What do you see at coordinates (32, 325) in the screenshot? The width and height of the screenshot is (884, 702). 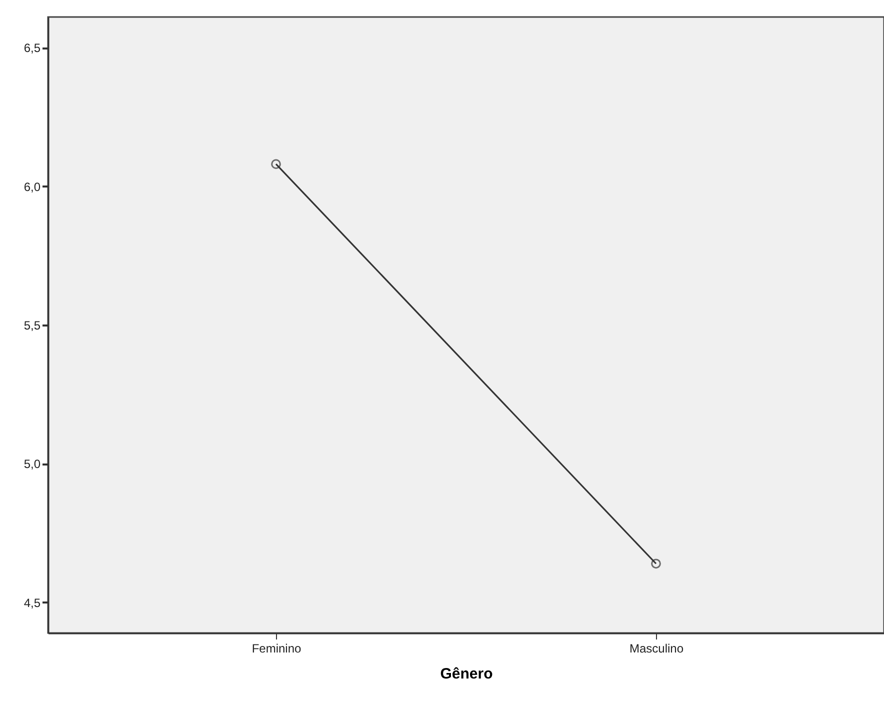 I see `y-tick-label: 5,5` at bounding box center [32, 325].